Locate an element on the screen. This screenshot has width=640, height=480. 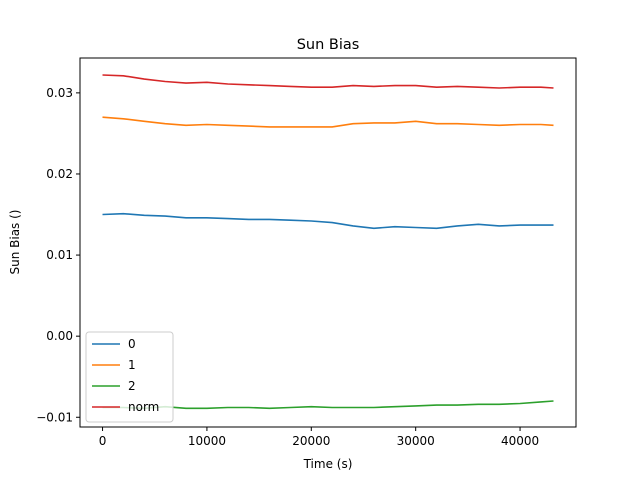
x-tick-label: 10000 is located at coordinates (207, 441).